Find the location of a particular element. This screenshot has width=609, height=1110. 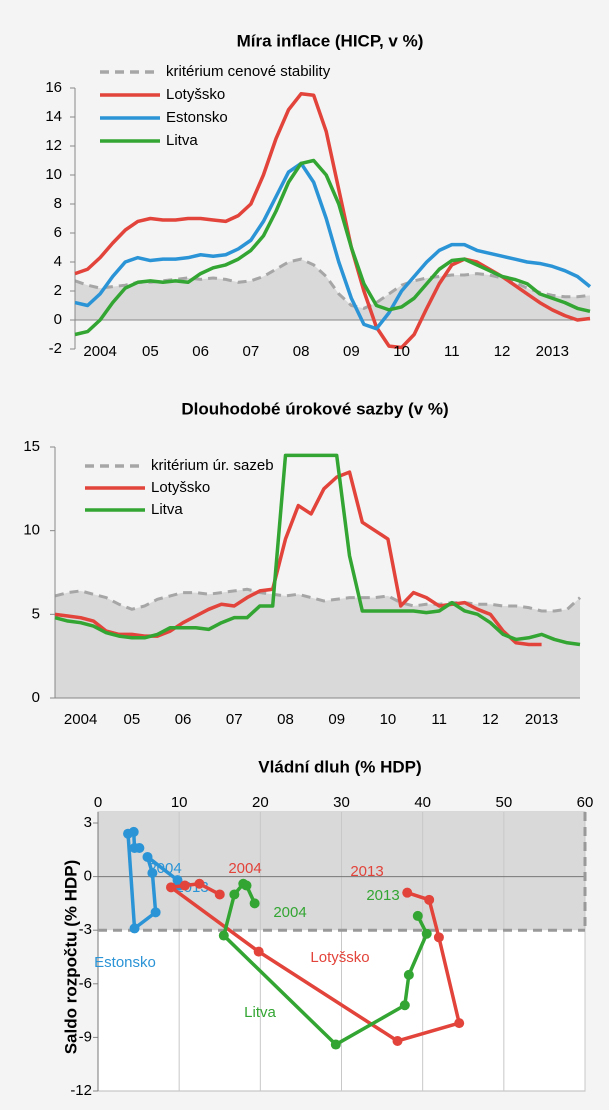

y-tick-label: 3 is located at coordinates (88, 822).